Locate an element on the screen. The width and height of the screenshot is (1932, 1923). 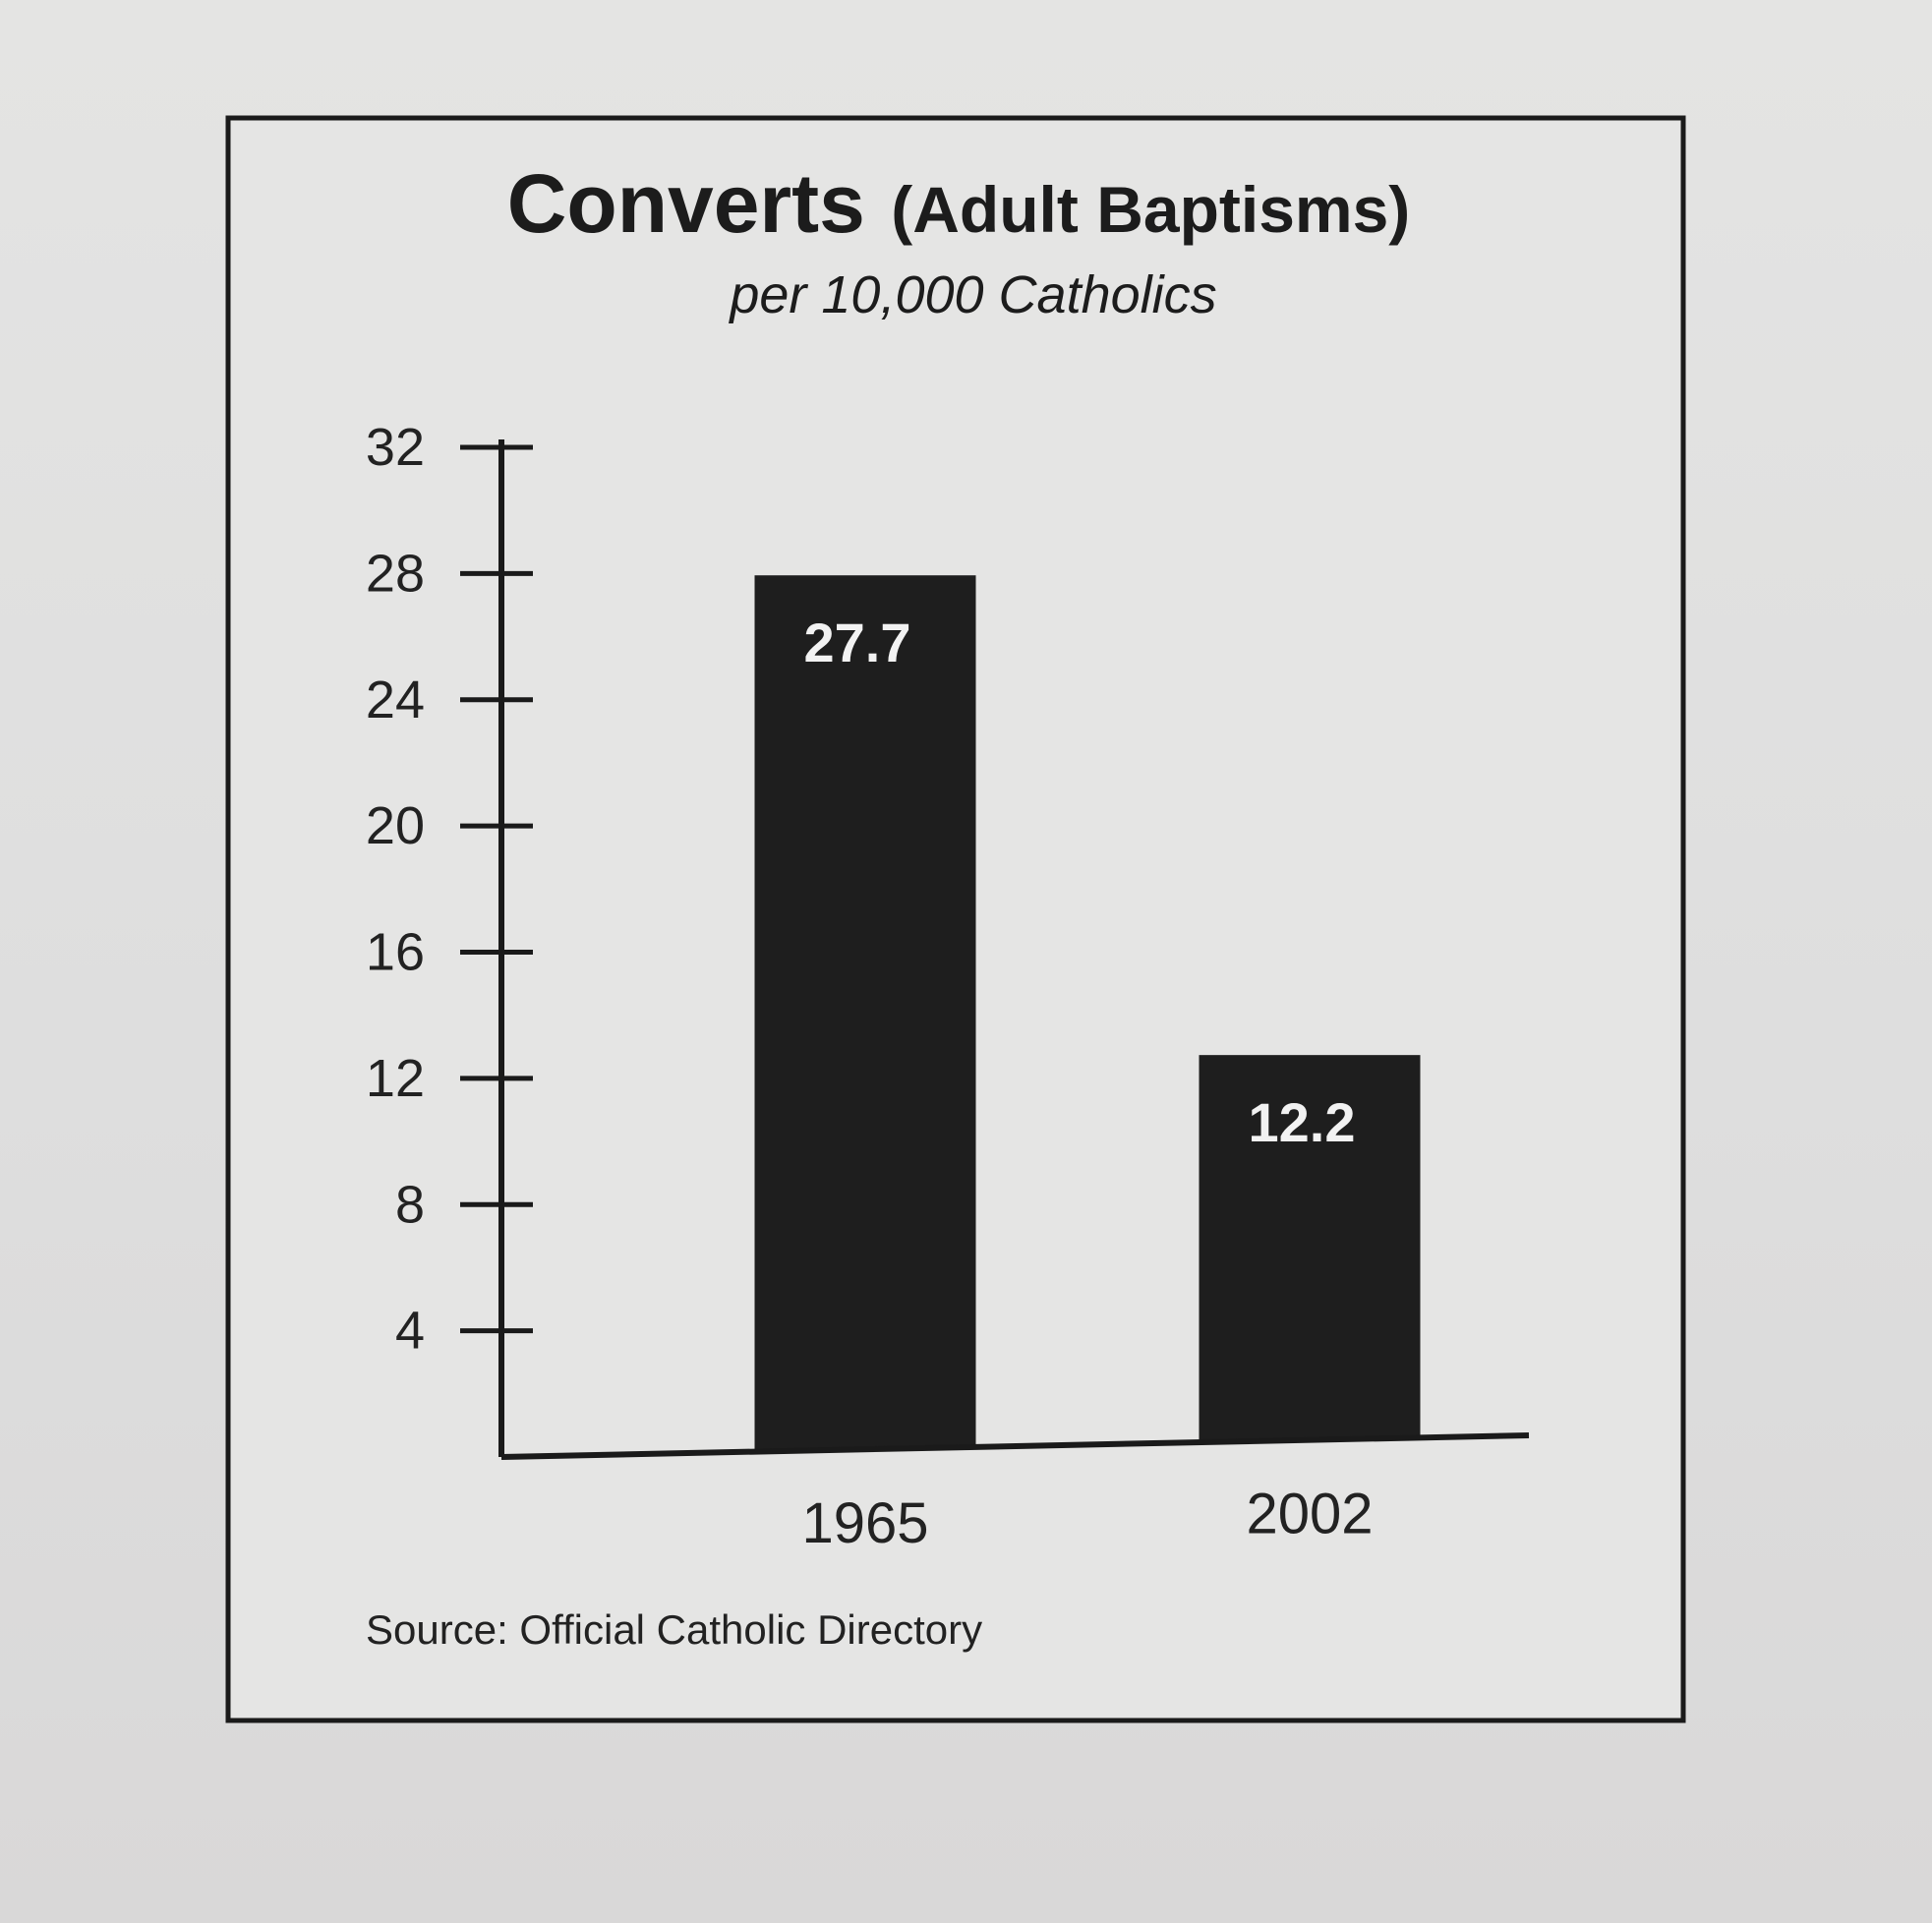
bar-2002 is located at coordinates (1310, 1248).